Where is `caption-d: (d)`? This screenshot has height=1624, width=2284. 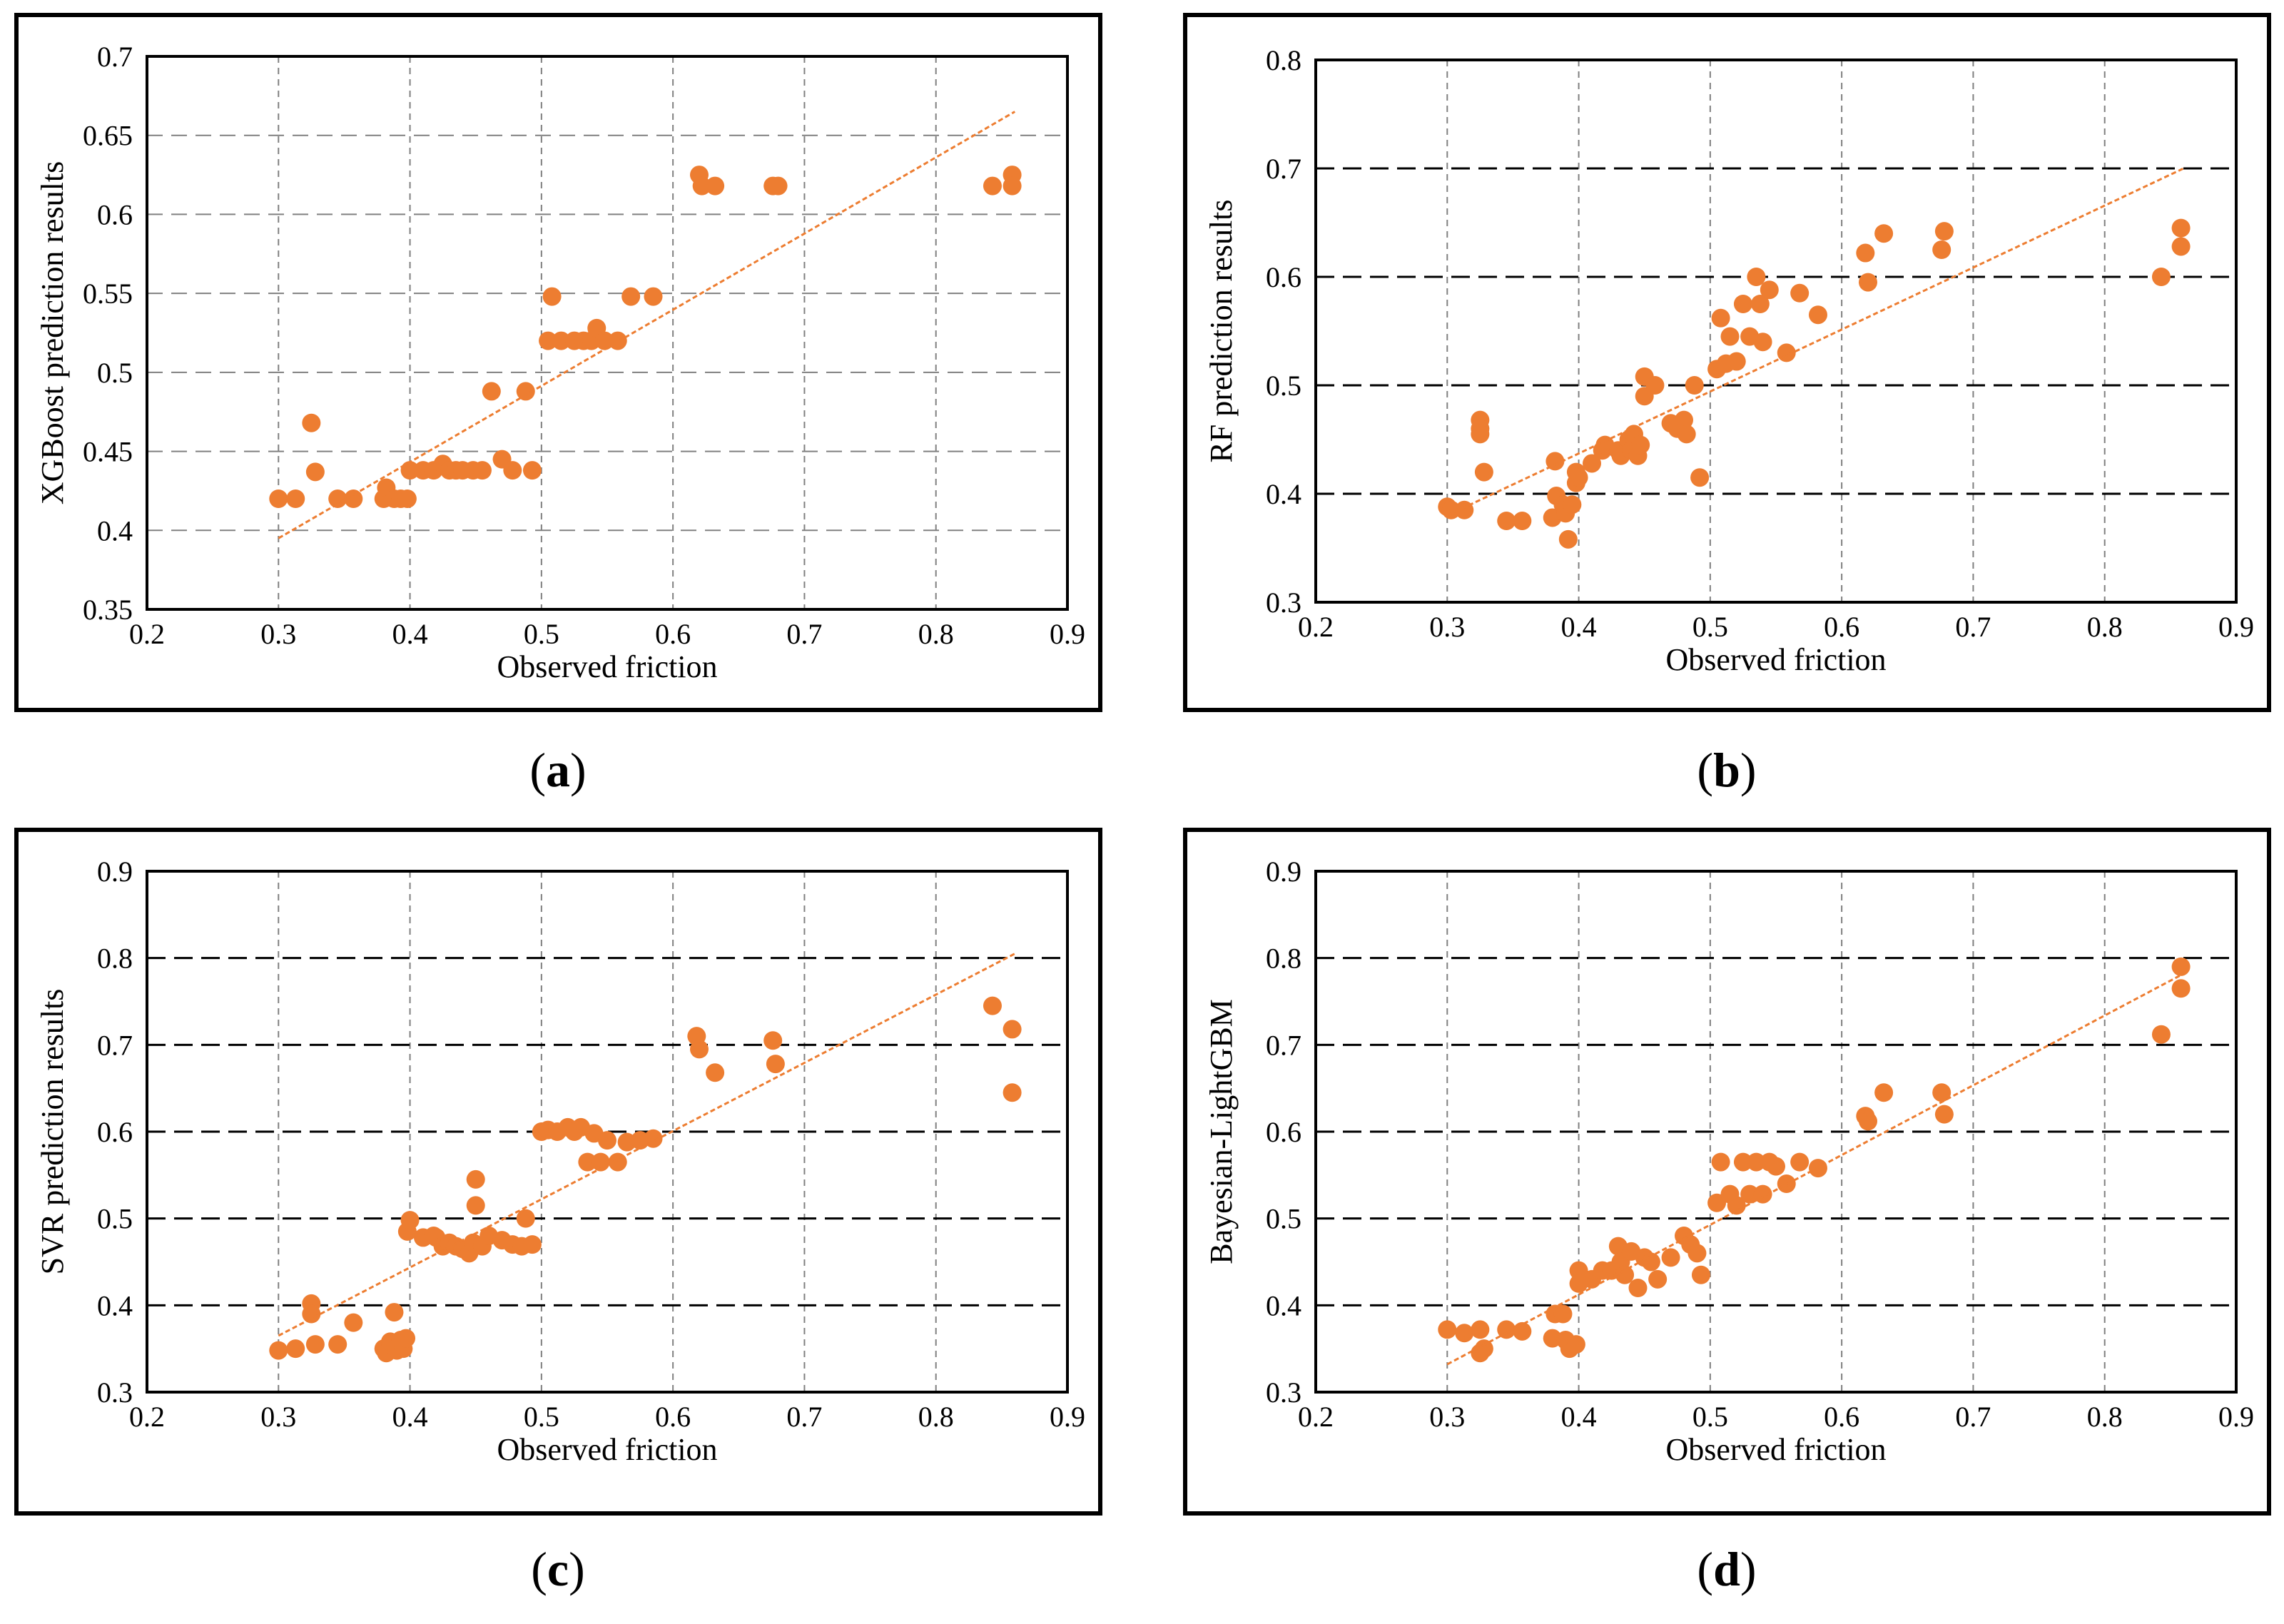
caption-d: (d) is located at coordinates (1727, 1569).